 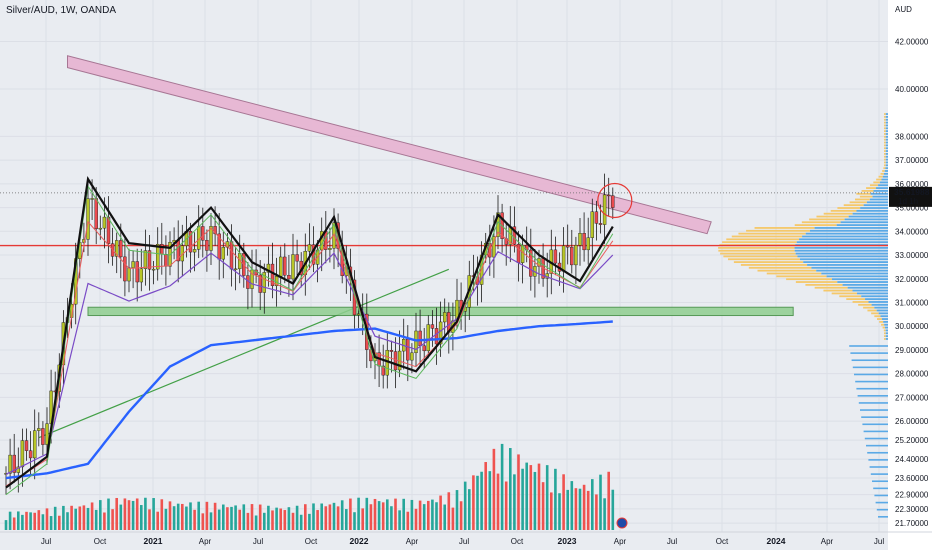 I want to click on x-tick-label: Oct, so click(x=517, y=541).